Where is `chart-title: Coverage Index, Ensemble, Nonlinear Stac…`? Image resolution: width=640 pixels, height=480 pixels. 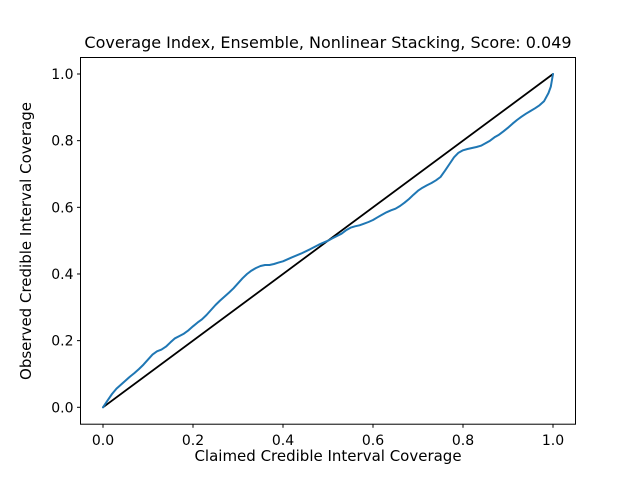 chart-title: Coverage Index, Ensemble, Nonlinear Stac… is located at coordinates (328, 42).